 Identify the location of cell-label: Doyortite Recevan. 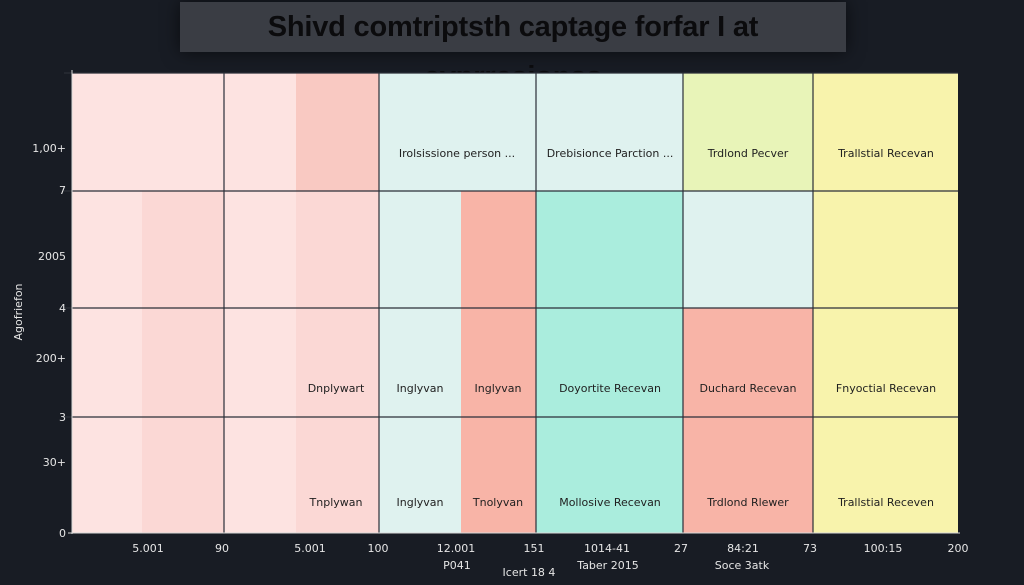
(610, 388).